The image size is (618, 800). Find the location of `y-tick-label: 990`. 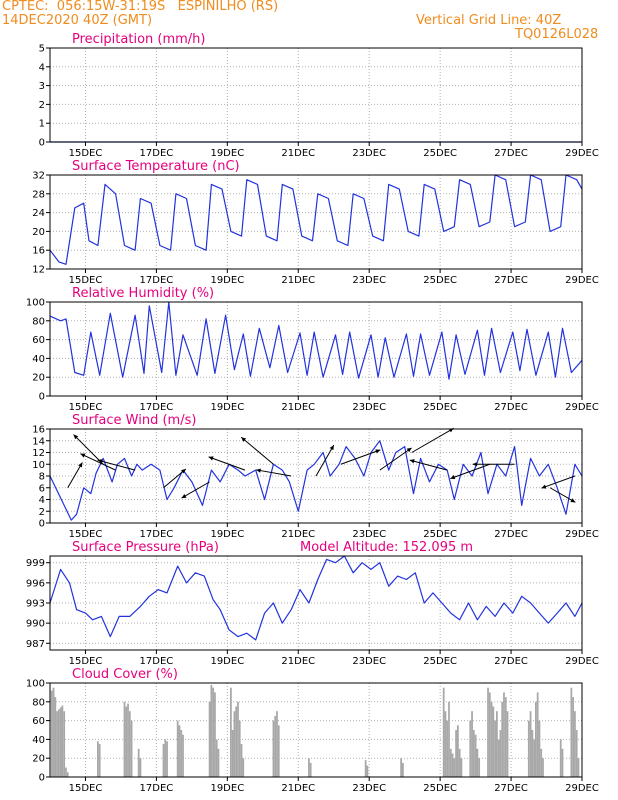

y-tick-label: 990 is located at coordinates (35, 624).